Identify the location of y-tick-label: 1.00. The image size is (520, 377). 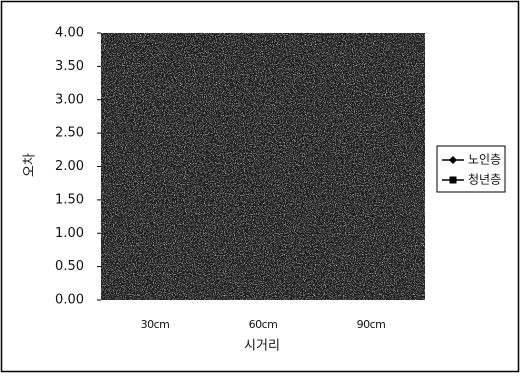
(69, 233).